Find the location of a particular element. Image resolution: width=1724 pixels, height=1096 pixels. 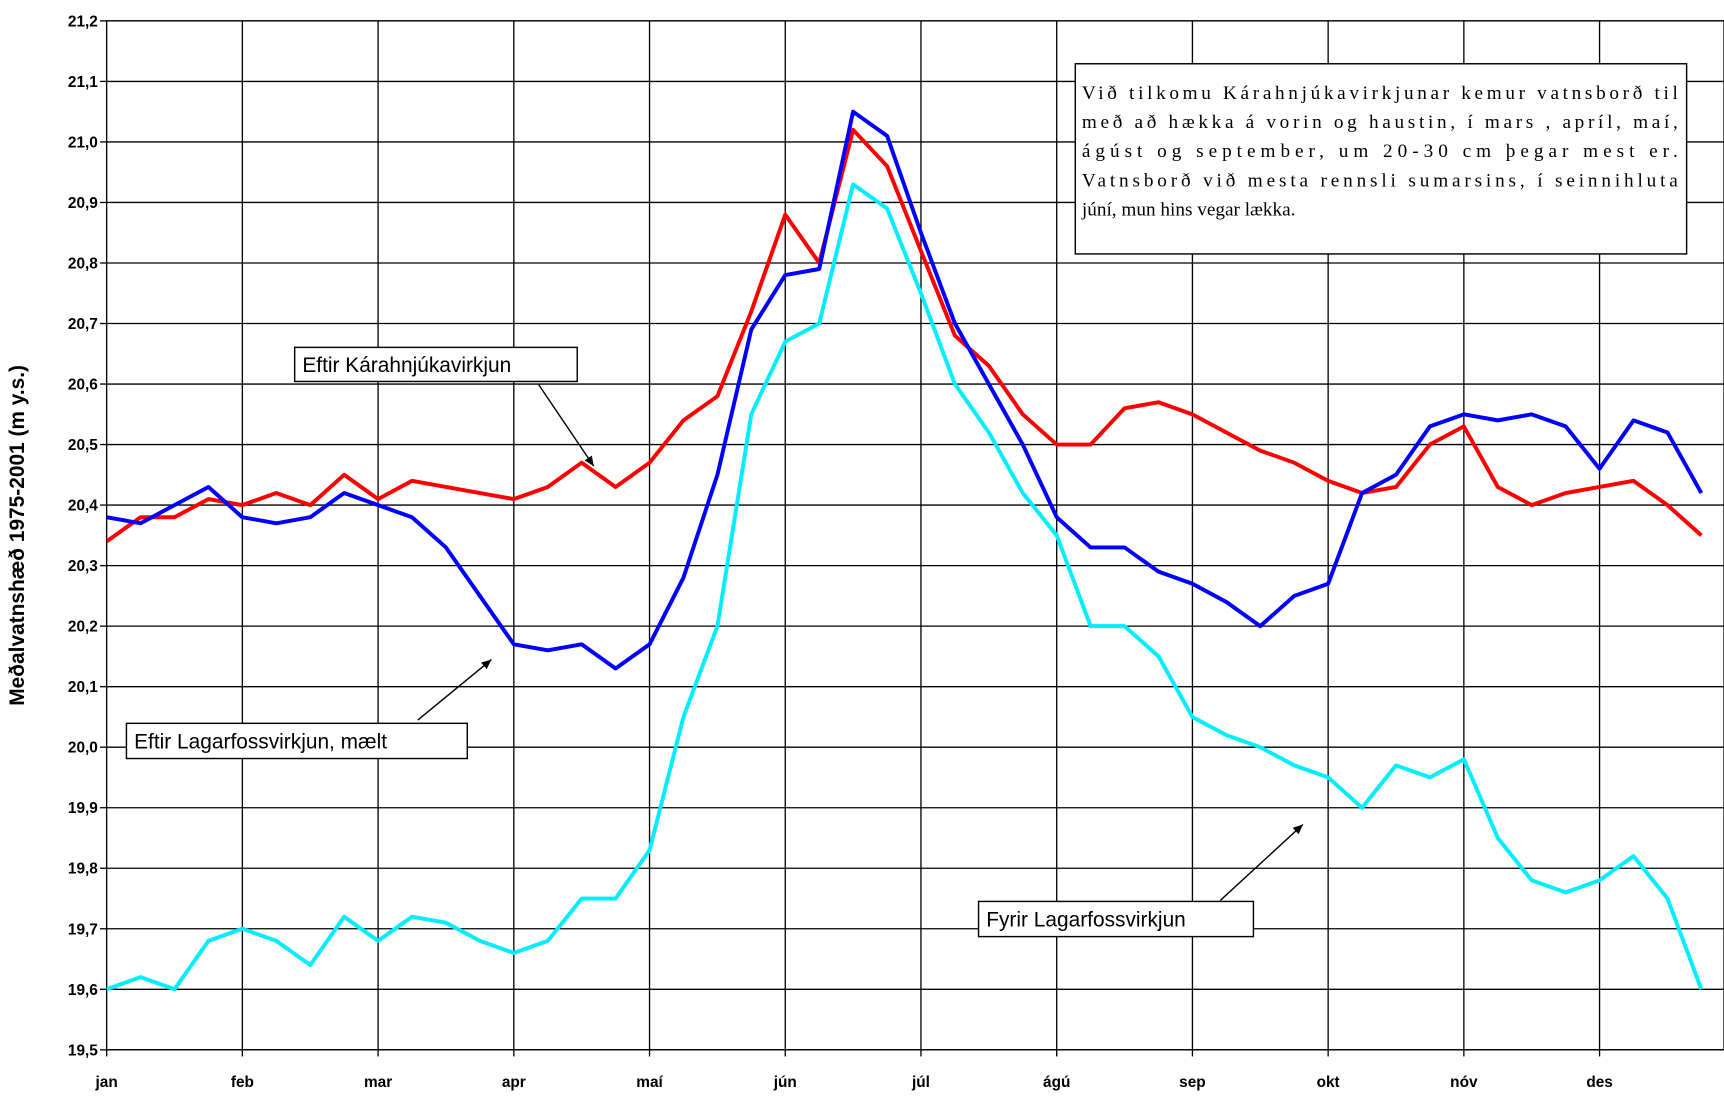

note-line: júní, mun hins vegar lækka. is located at coordinates (1188, 209).